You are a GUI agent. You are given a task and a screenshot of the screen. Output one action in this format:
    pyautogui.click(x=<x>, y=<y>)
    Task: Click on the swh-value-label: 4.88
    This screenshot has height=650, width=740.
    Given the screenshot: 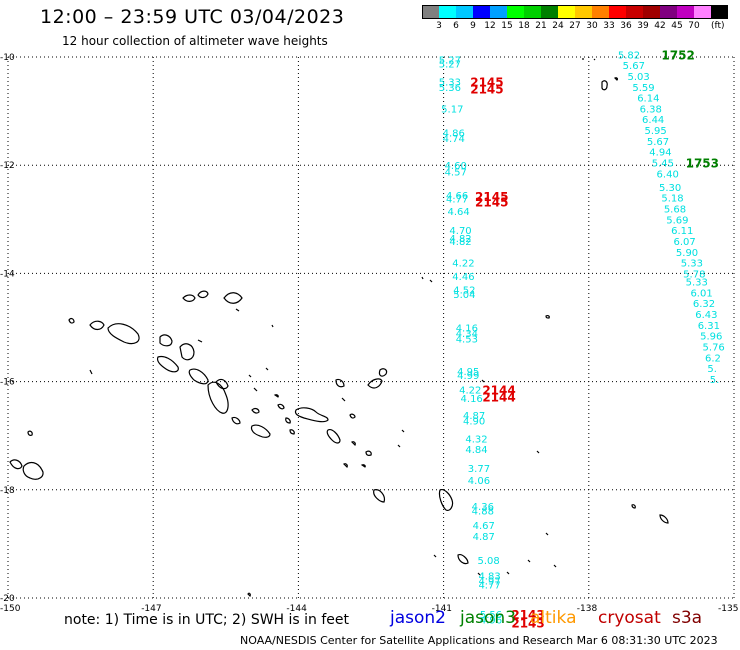 What is the action you would take?
    pyautogui.click(x=483, y=511)
    